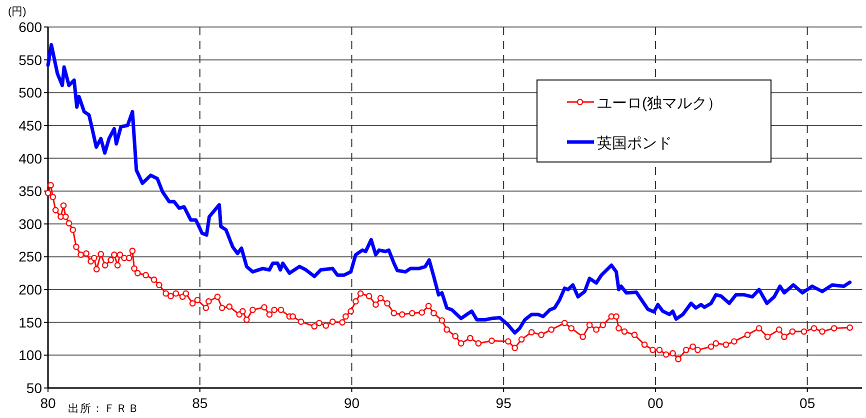  I want to click on y-tick-label: 100, so click(30, 355).